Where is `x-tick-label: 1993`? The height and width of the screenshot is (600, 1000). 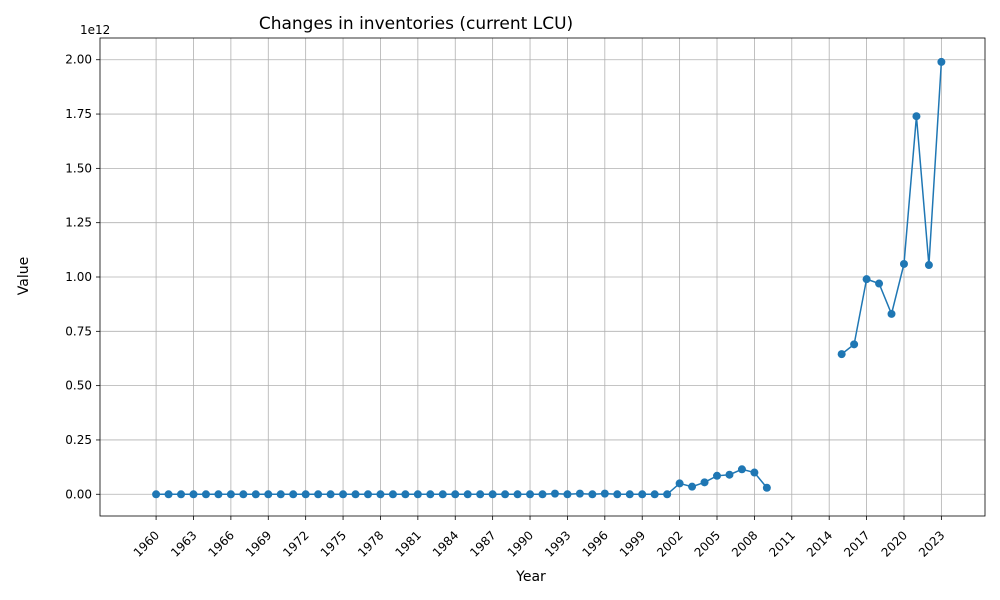
x-tick-label: 1993 is located at coordinates (557, 543).